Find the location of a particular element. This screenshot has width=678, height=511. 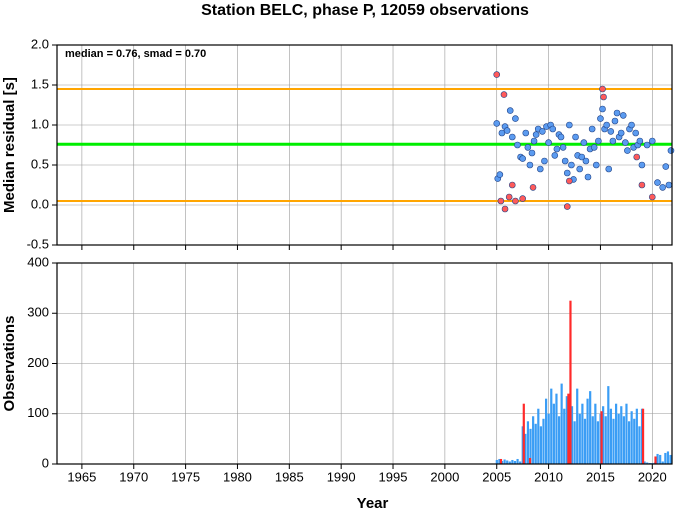

x-tick-label: 2020 is located at coordinates (652, 476).